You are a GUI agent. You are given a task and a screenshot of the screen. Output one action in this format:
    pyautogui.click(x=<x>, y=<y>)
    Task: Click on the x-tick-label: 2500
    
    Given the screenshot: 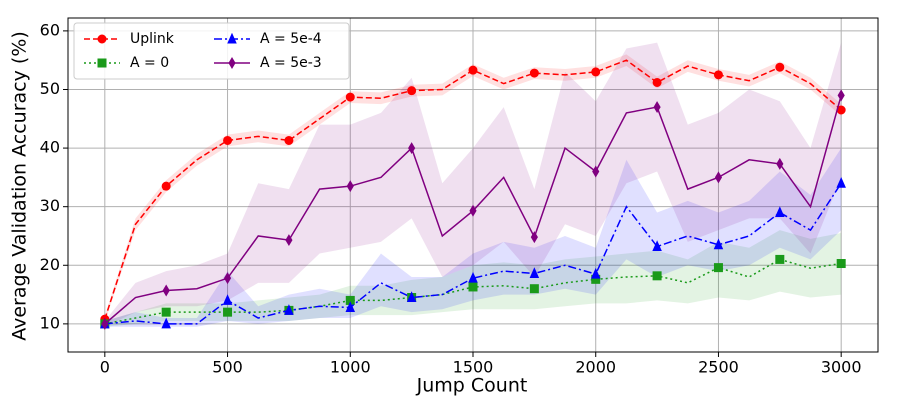 What is the action you would take?
    pyautogui.click(x=718, y=367)
    